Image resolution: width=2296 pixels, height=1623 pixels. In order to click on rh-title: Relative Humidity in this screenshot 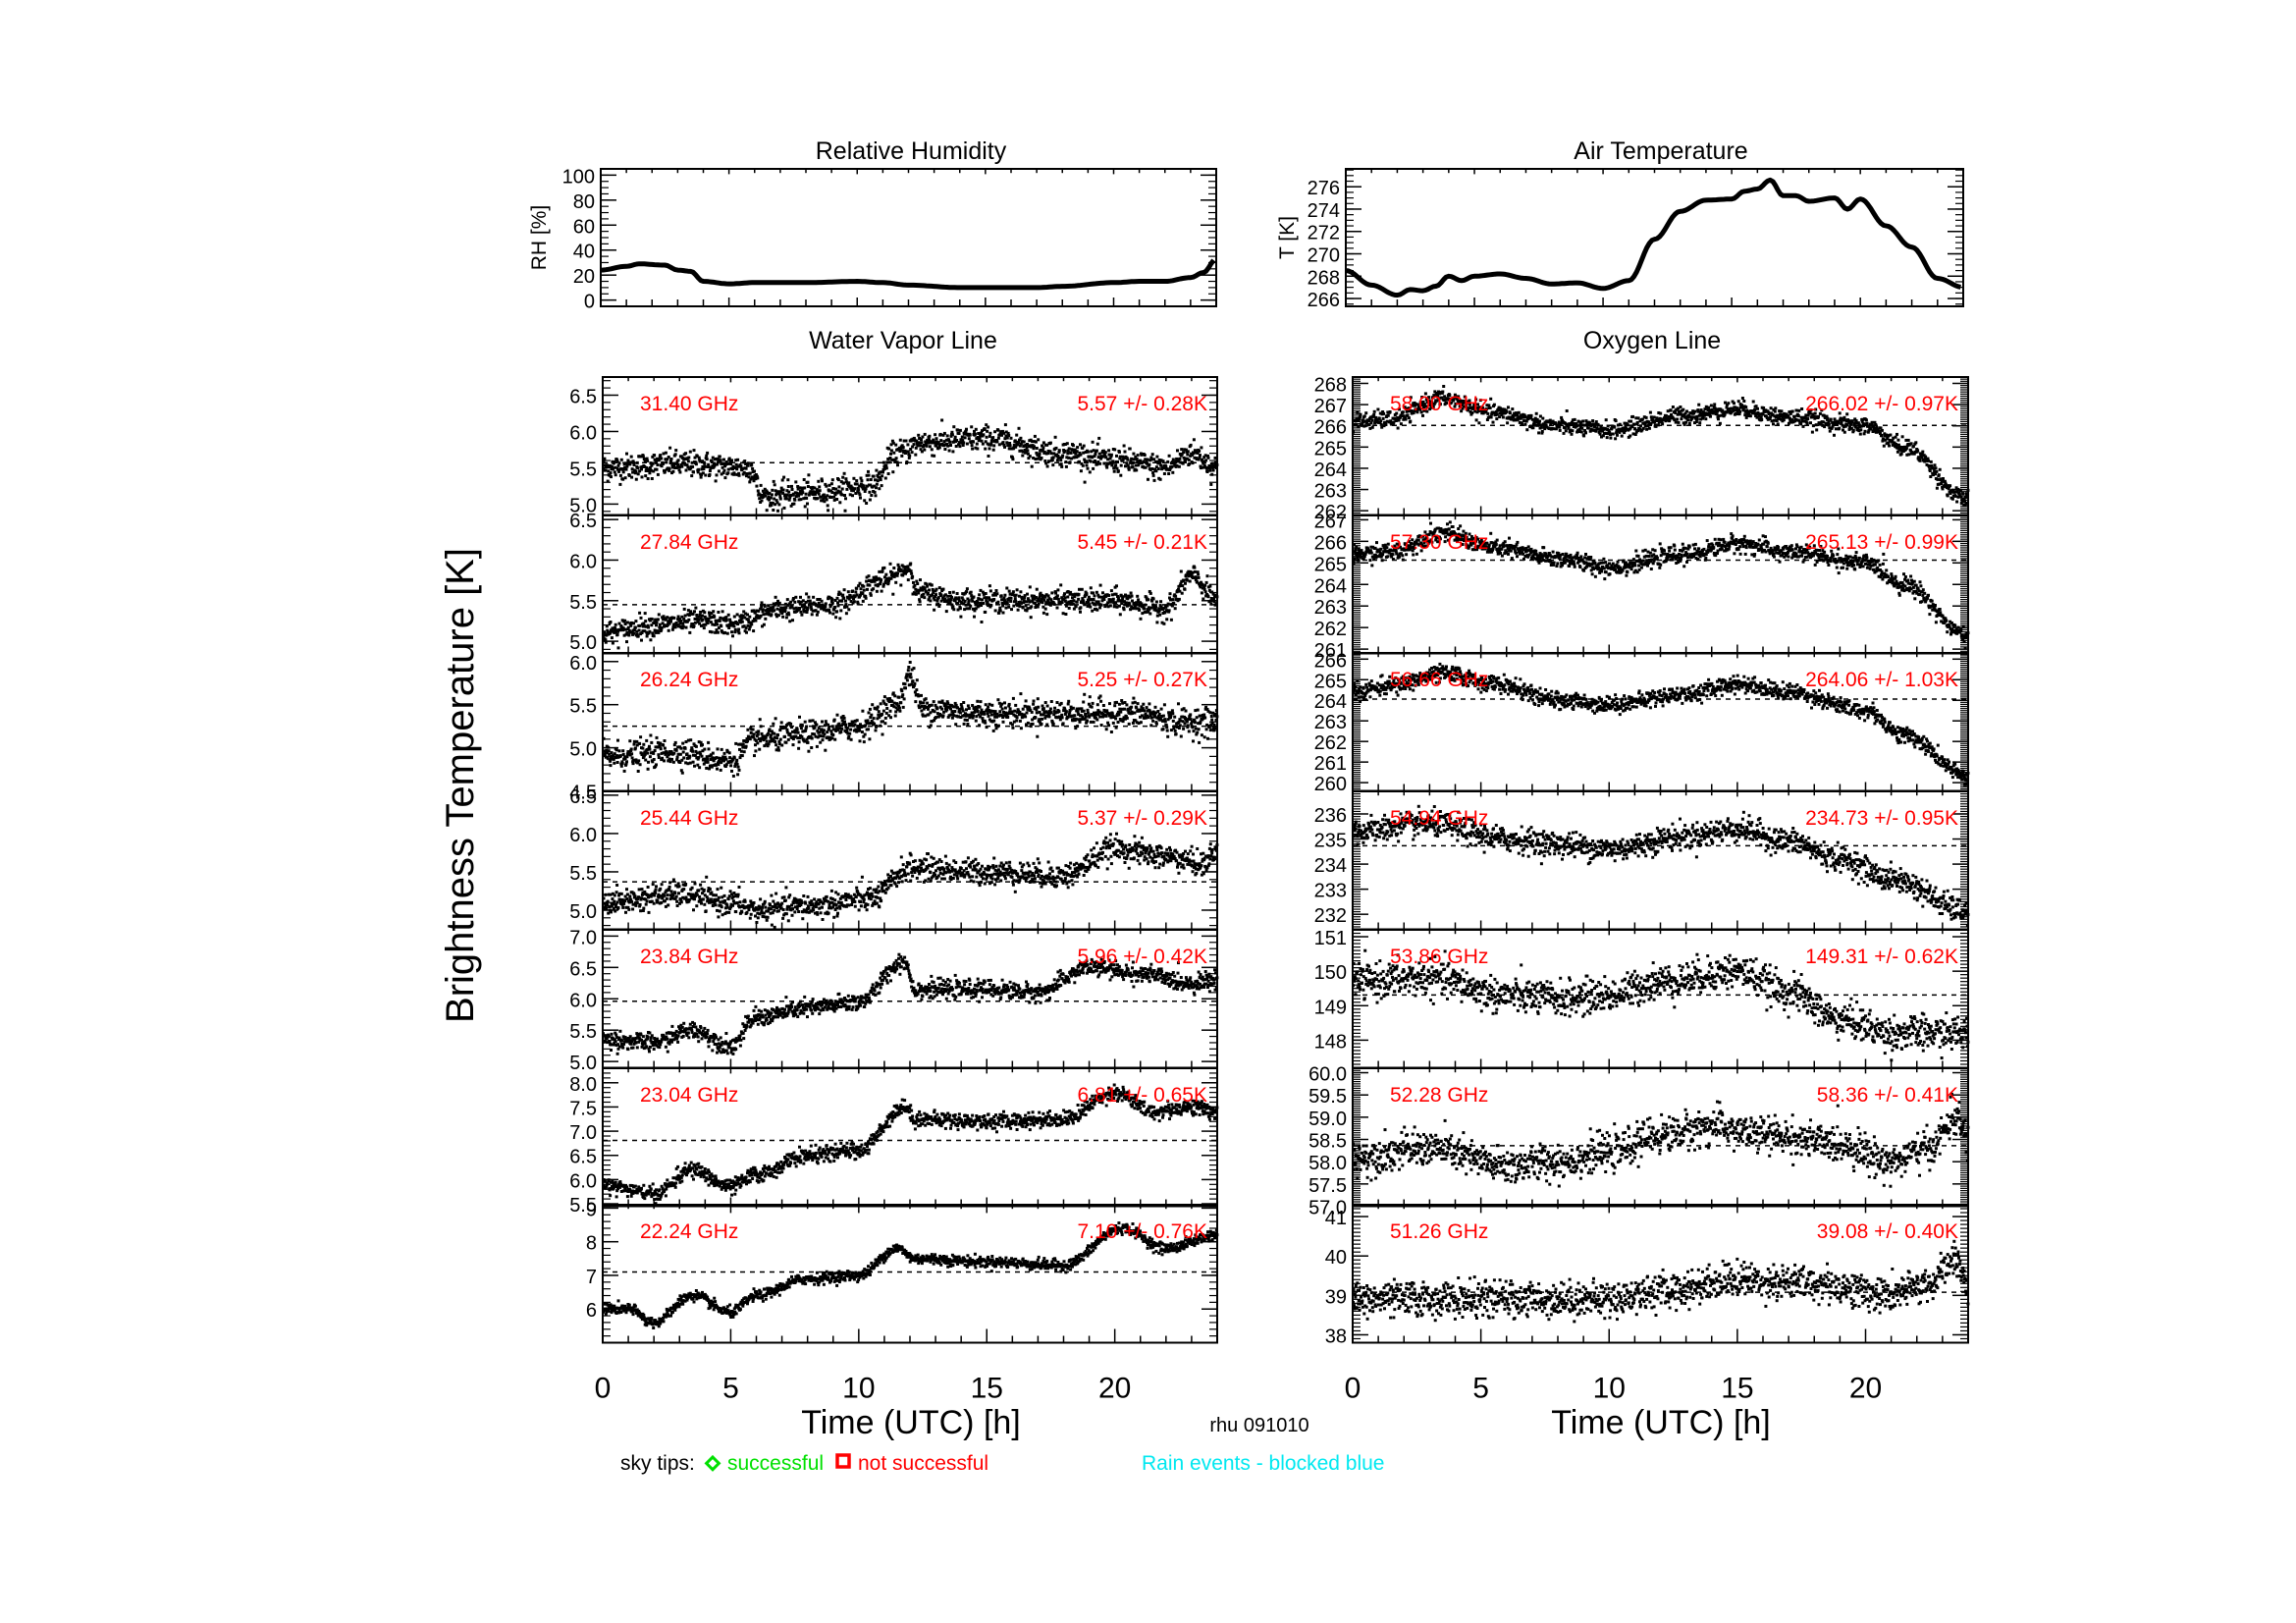, I will do `click(911, 151)`.